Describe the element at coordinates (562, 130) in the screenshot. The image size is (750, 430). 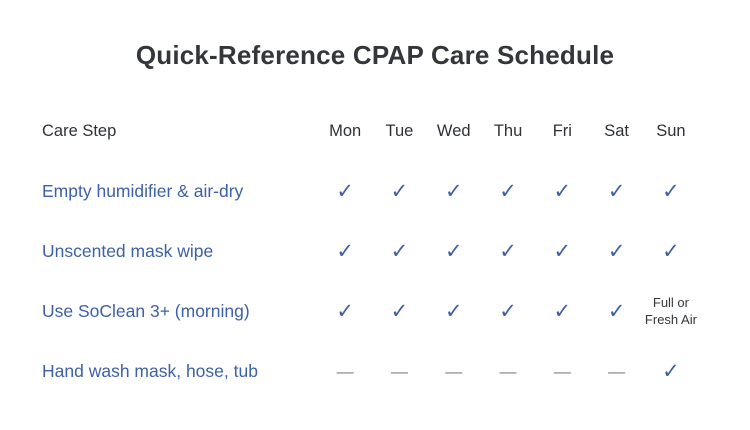
I see `column-header-fri: Fri` at that location.